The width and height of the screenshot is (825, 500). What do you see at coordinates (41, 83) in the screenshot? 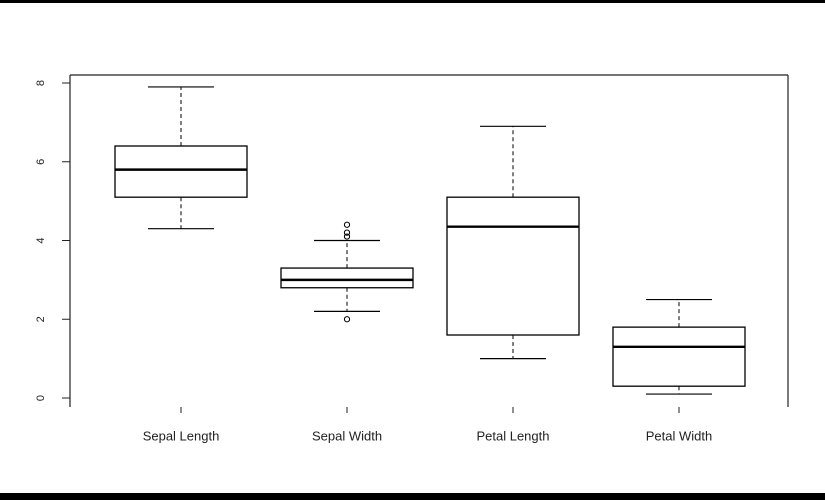
I see `y-tick-label: 8` at bounding box center [41, 83].